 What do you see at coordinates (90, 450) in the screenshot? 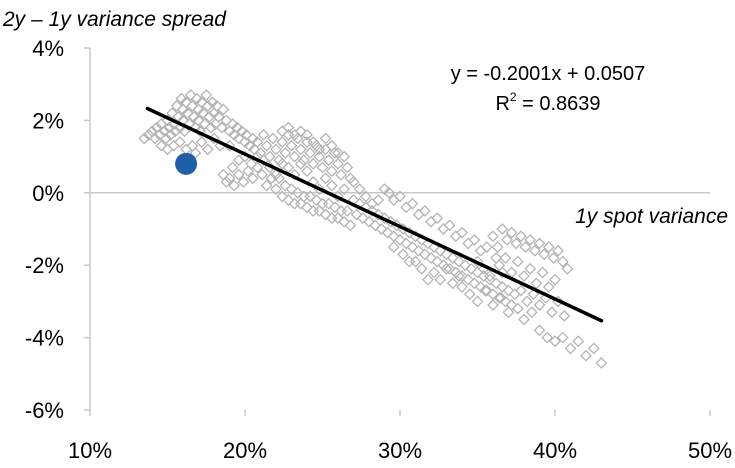
I see `x-tick-label: 10%` at bounding box center [90, 450].